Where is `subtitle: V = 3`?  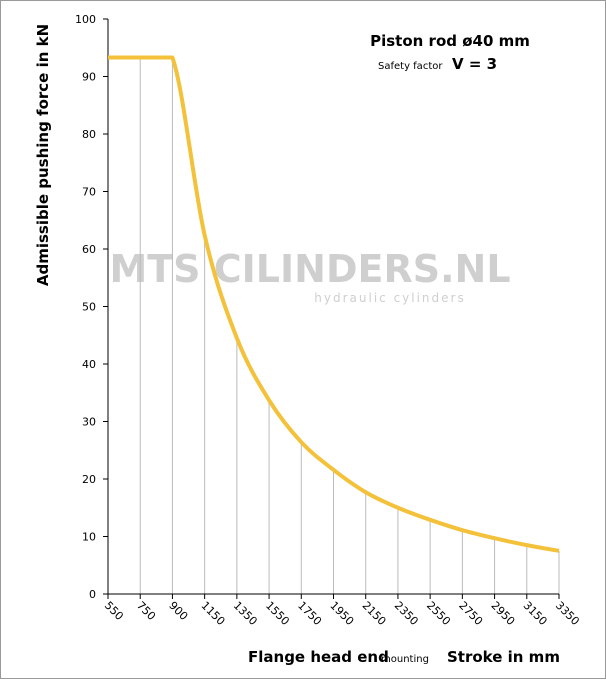
subtitle: V = 3 is located at coordinates (474, 64).